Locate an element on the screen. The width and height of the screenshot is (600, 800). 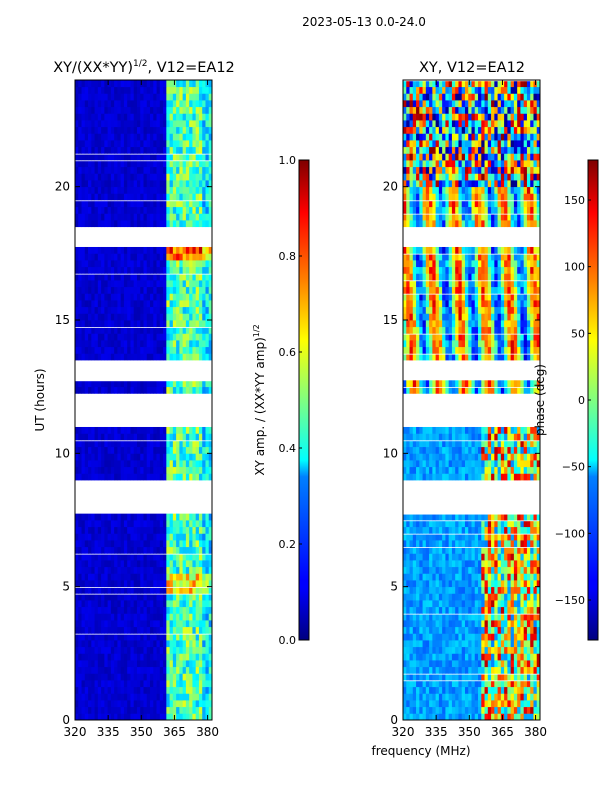
amplitude-x-tick-label: 335 is located at coordinates (108, 732).